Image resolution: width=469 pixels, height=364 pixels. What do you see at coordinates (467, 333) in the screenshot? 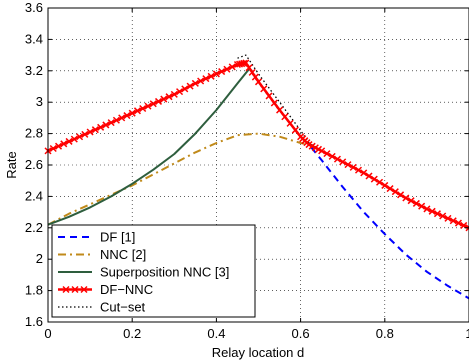
I see `x-tick-label: 1` at bounding box center [467, 333].